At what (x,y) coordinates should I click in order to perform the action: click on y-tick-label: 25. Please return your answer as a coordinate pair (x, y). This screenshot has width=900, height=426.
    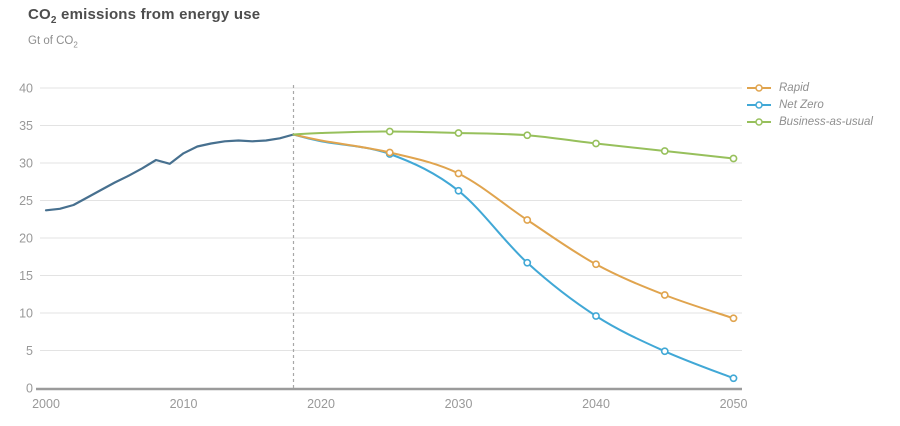
    Looking at the image, I should click on (26, 201).